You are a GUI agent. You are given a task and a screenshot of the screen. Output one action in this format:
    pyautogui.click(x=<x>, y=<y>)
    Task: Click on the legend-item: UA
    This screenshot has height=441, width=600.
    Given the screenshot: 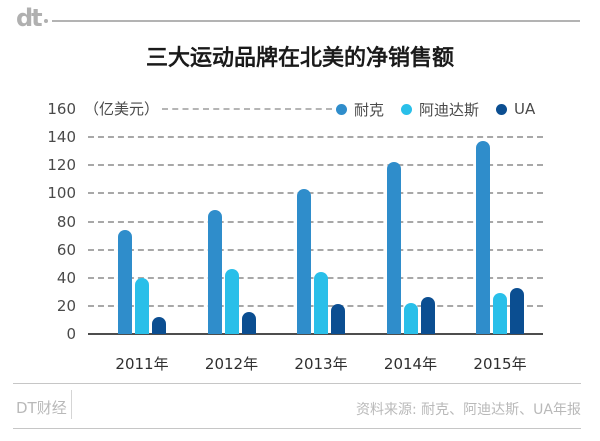 What is the action you would take?
    pyautogui.click(x=515, y=109)
    